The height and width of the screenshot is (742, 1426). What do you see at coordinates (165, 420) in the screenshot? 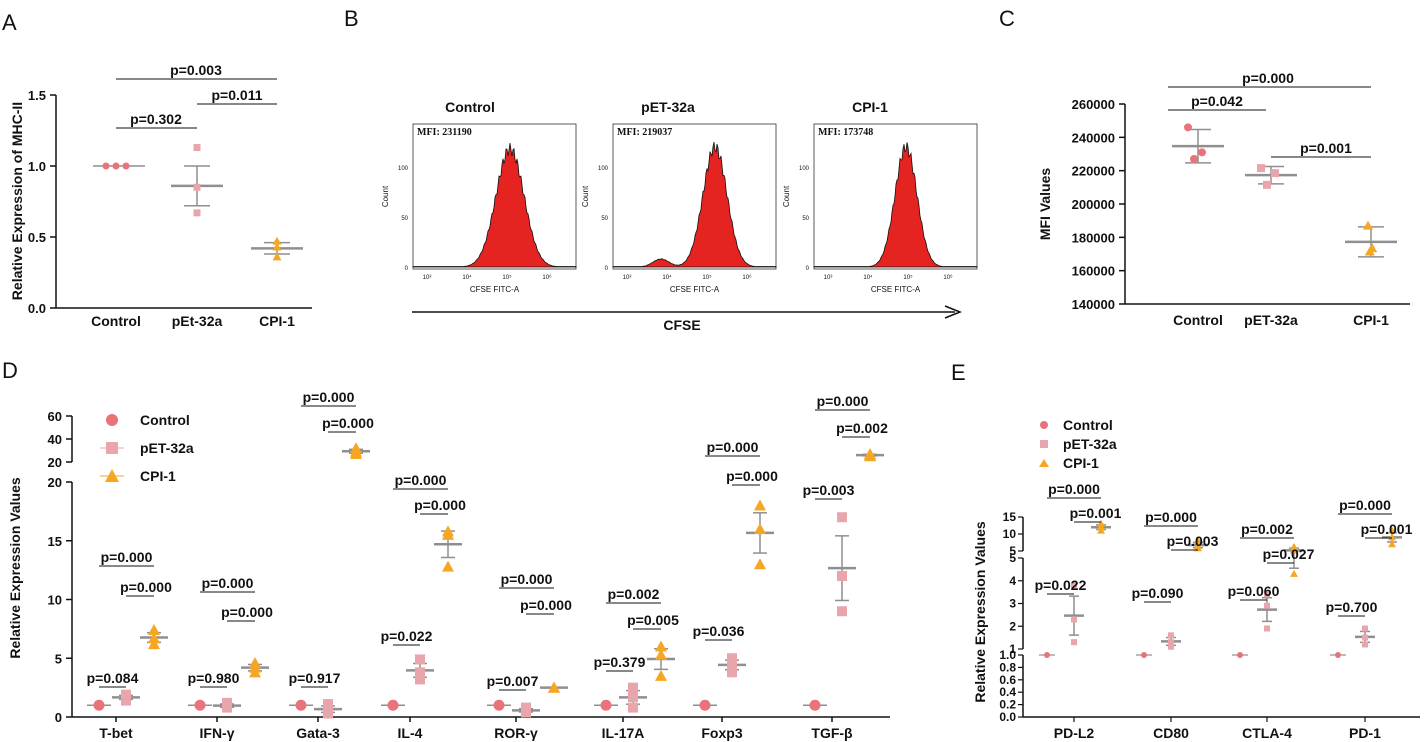
I see `legend-control: Control` at bounding box center [165, 420].